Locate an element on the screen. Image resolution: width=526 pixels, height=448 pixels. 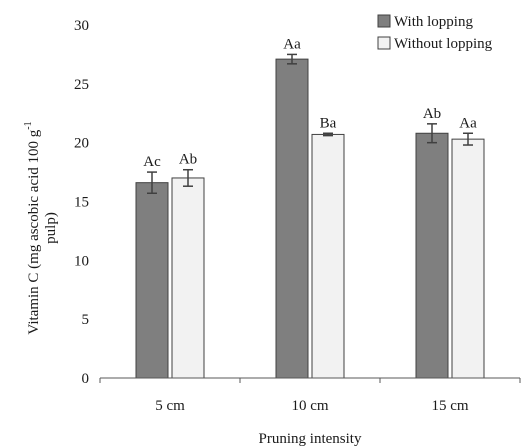
x-tick-label: 15 cm is located at coordinates (449, 406).